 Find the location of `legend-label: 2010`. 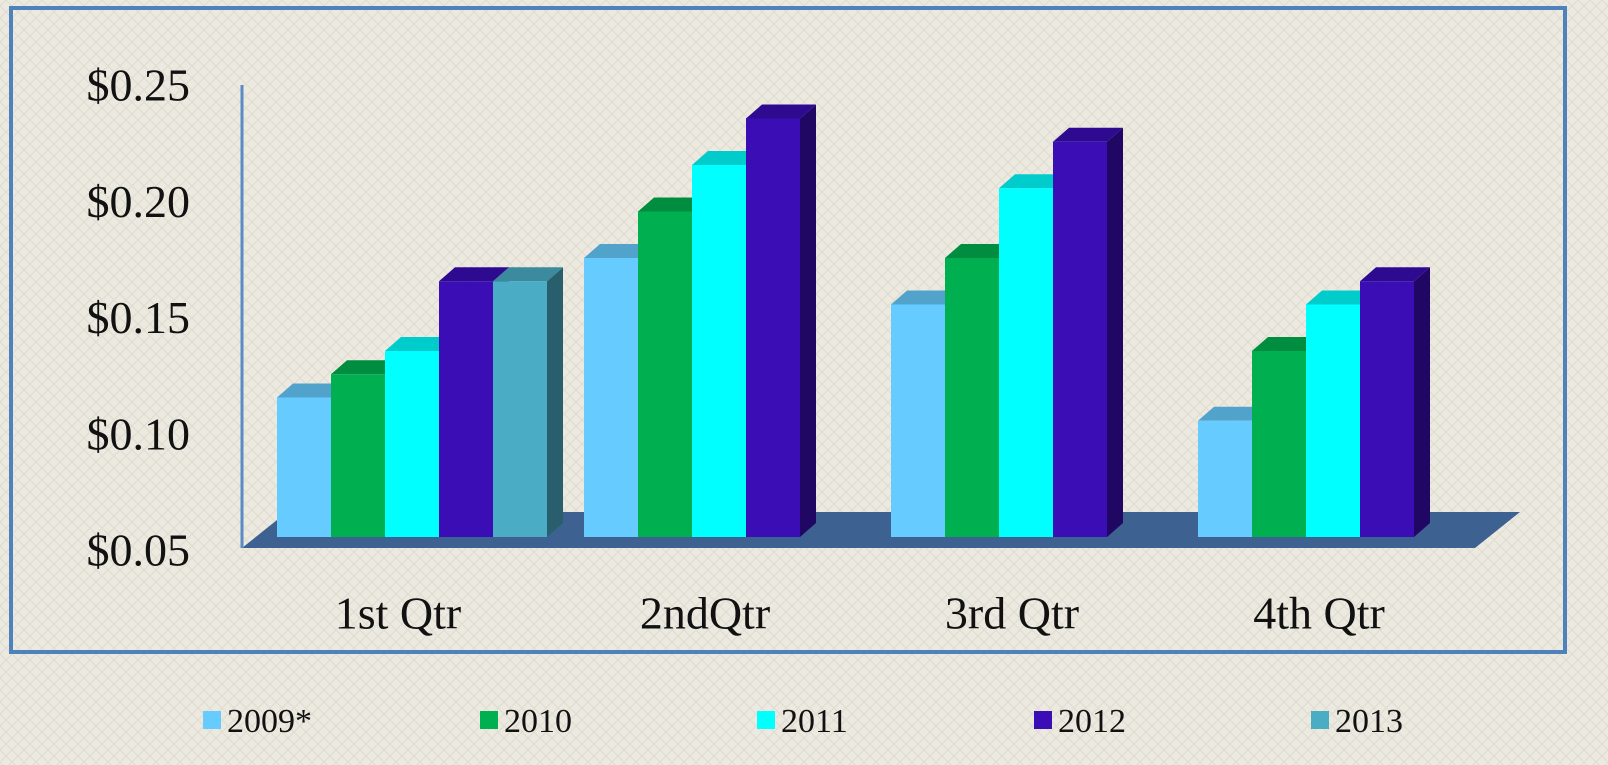

legend-label: 2010 is located at coordinates (538, 721).